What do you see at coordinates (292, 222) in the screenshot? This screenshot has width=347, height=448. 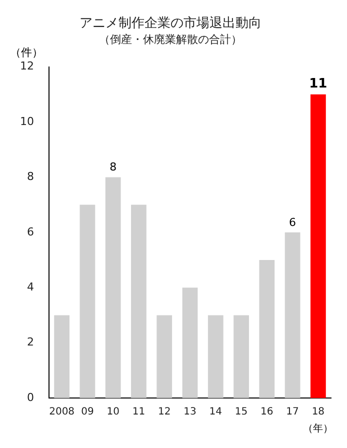 I see `data-label: 6` at bounding box center [292, 222].